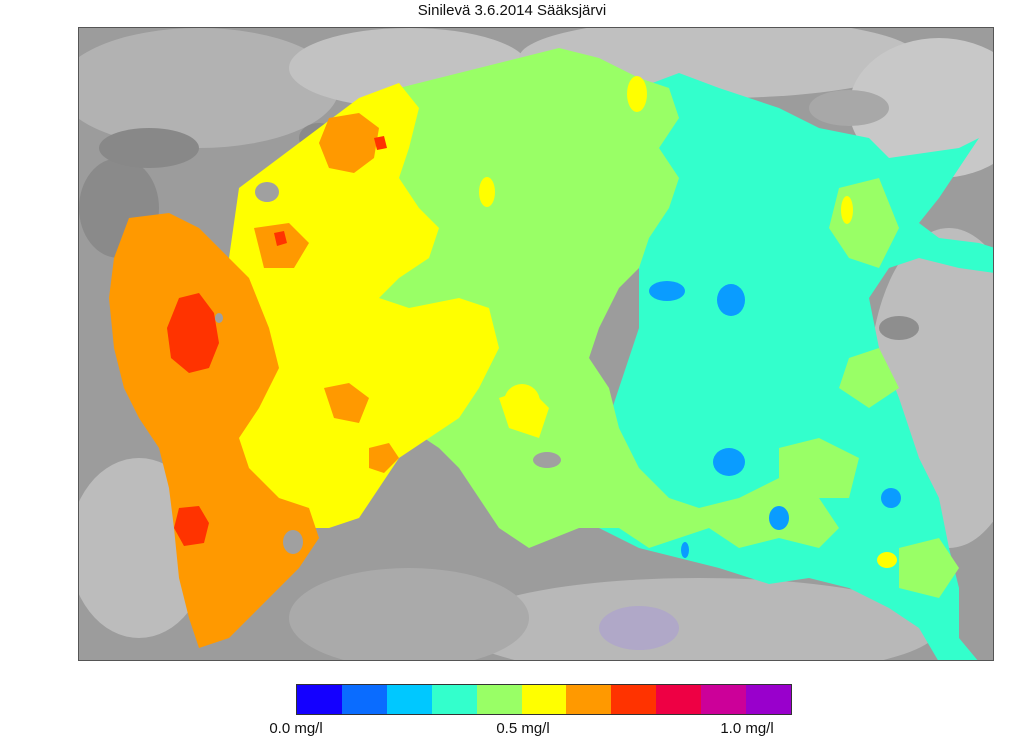 The height and width of the screenshot is (739, 1024). What do you see at coordinates (523, 728) in the screenshot?
I see `legend-tick-mid: 0.5 mg/l` at bounding box center [523, 728].